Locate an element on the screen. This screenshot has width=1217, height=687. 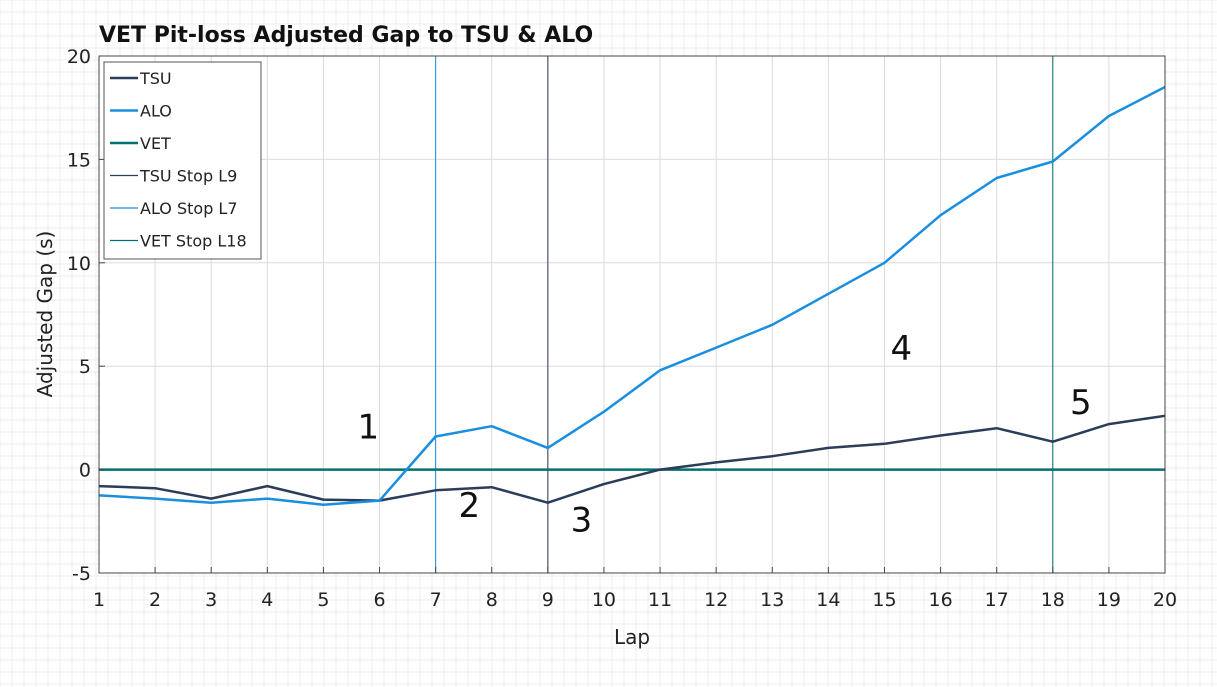
x-tick-label: 13 is located at coordinates (772, 600).